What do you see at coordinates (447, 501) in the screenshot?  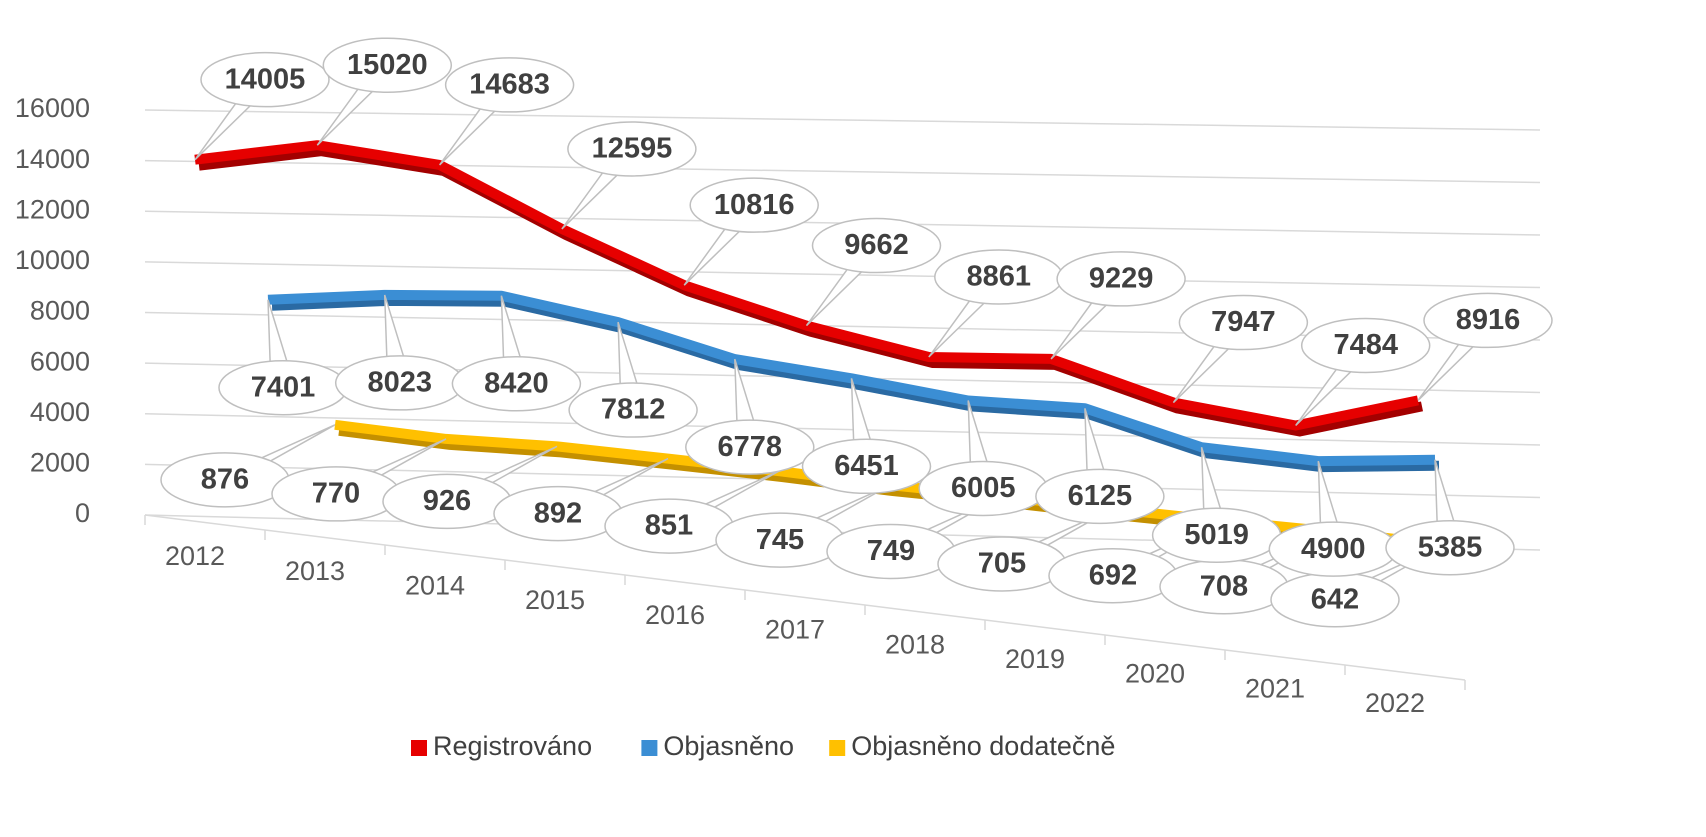 I see `data-label: 926` at bounding box center [447, 501].